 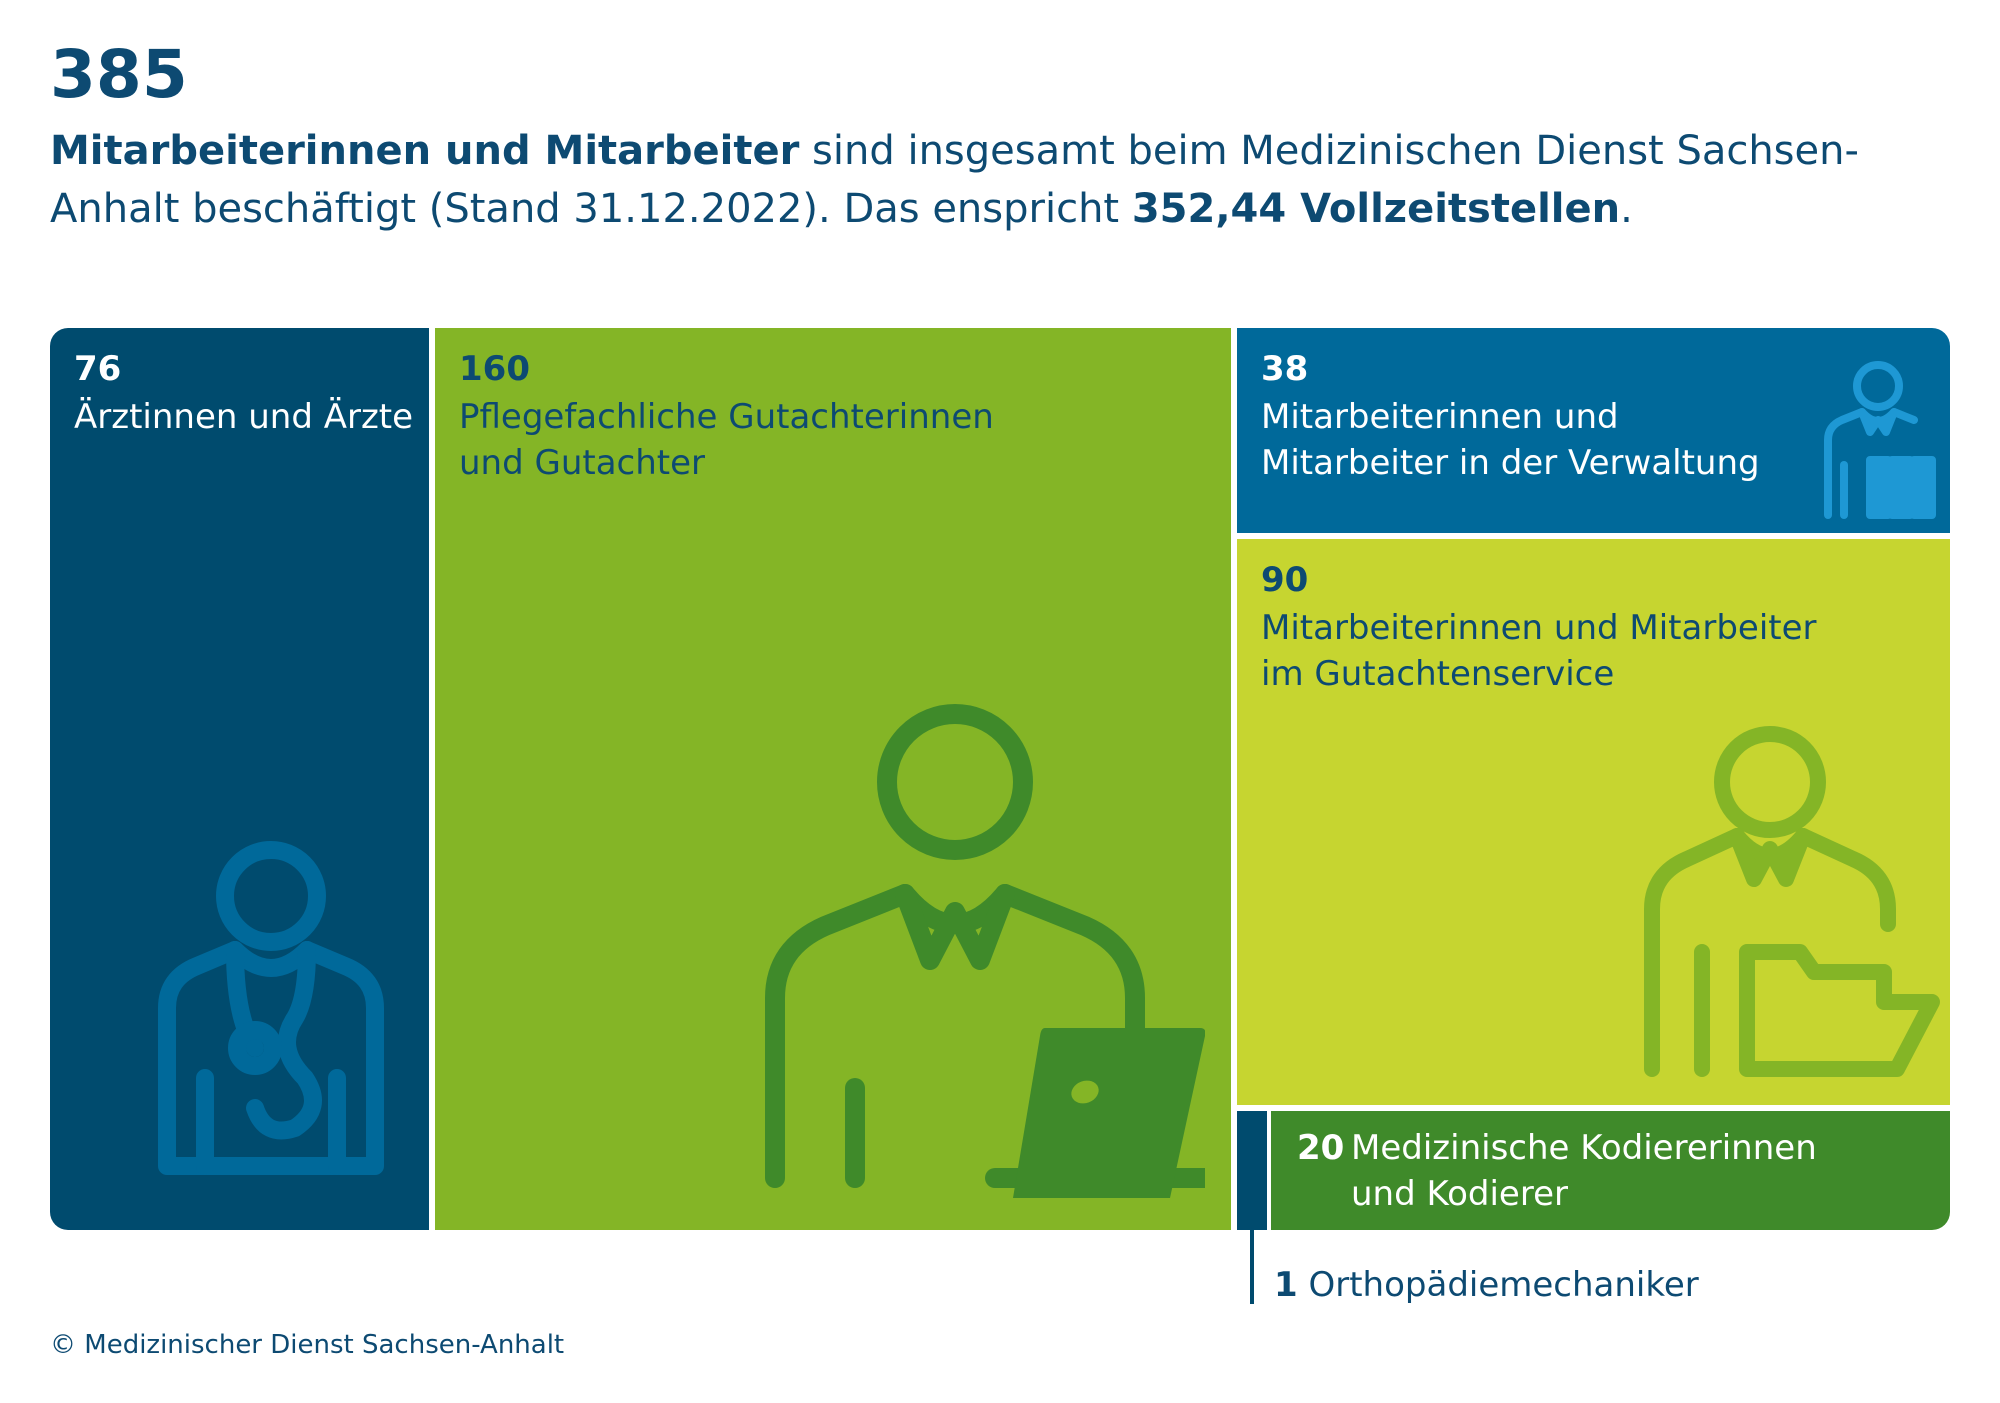 What do you see at coordinates (1438, 674) in the screenshot?
I see `tile-report-service-label-2: im Gutachtenservice` at bounding box center [1438, 674].